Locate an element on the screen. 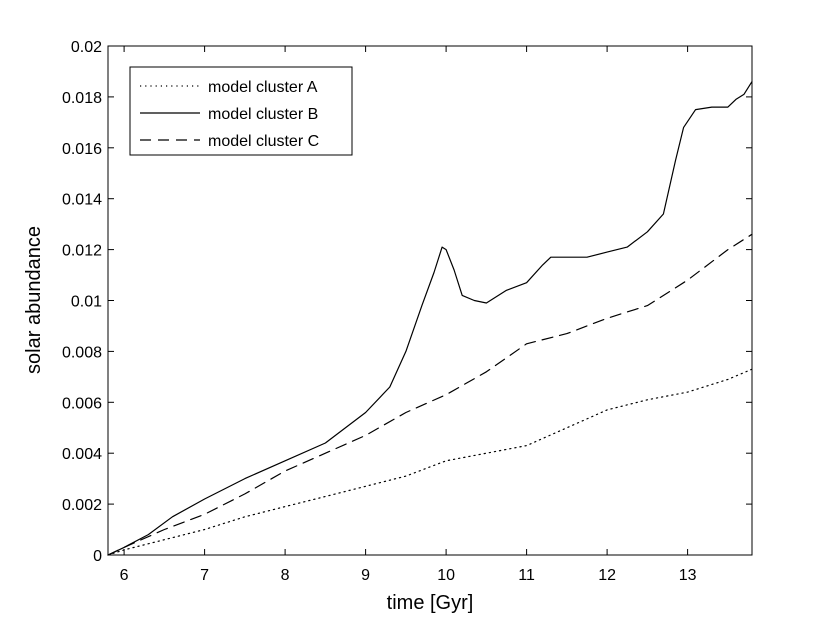 The height and width of the screenshot is (624, 830). x-tick-label: 9 is located at coordinates (365, 575).